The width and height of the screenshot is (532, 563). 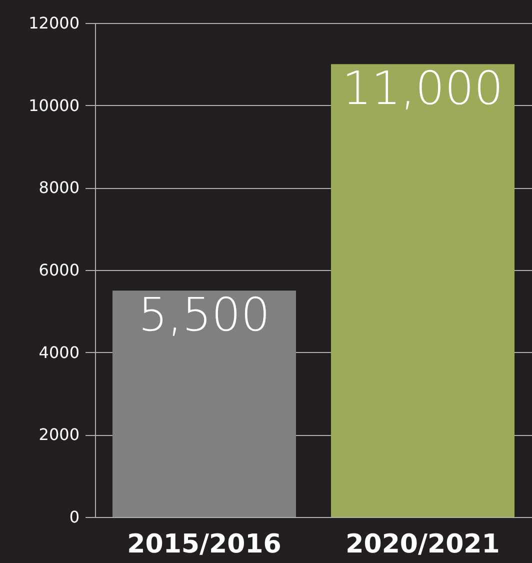 I want to click on data-label: 5,500, so click(x=204, y=315).